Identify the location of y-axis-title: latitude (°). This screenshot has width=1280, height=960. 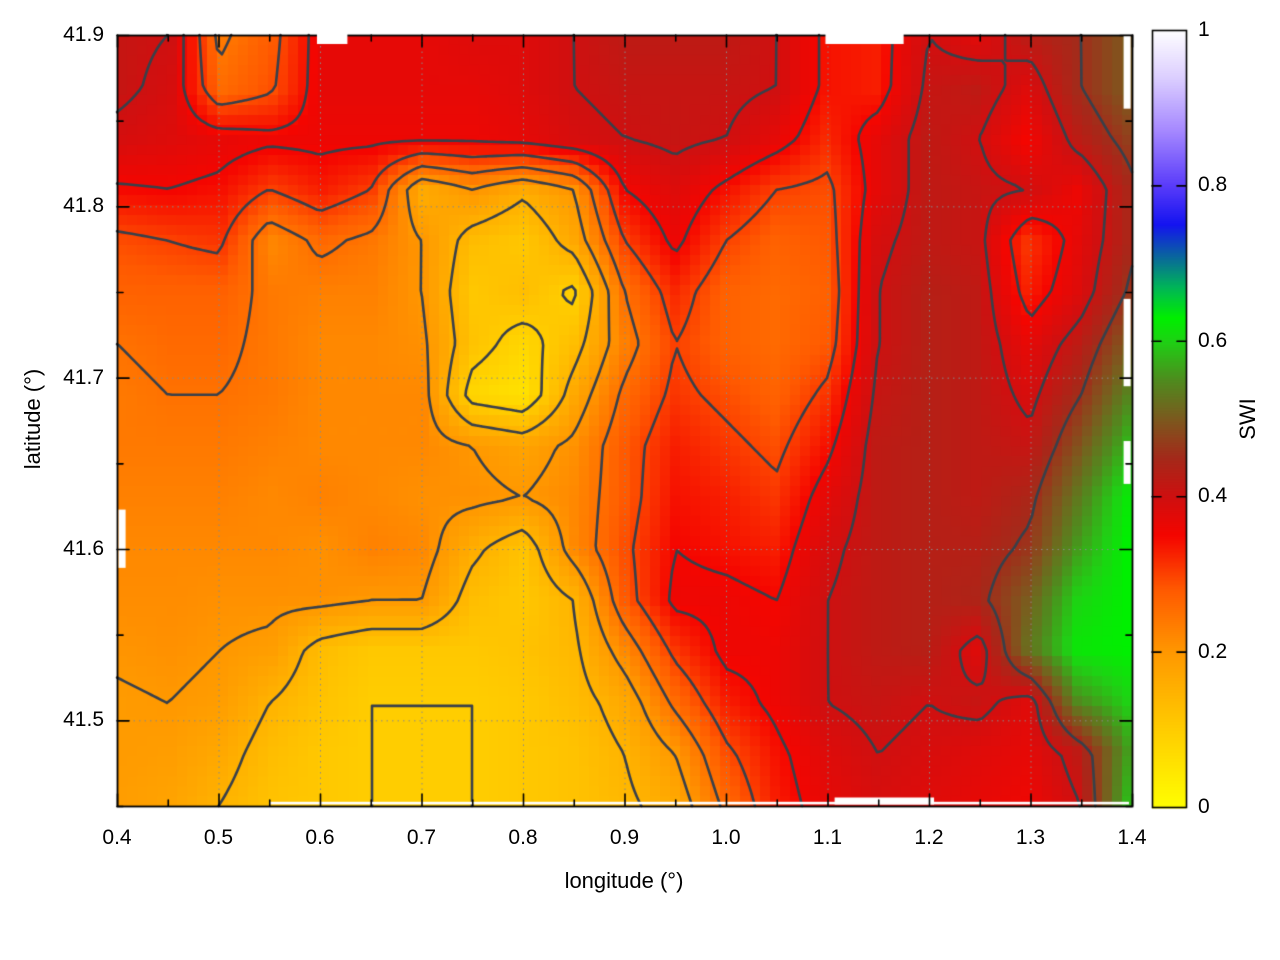
(32, 419).